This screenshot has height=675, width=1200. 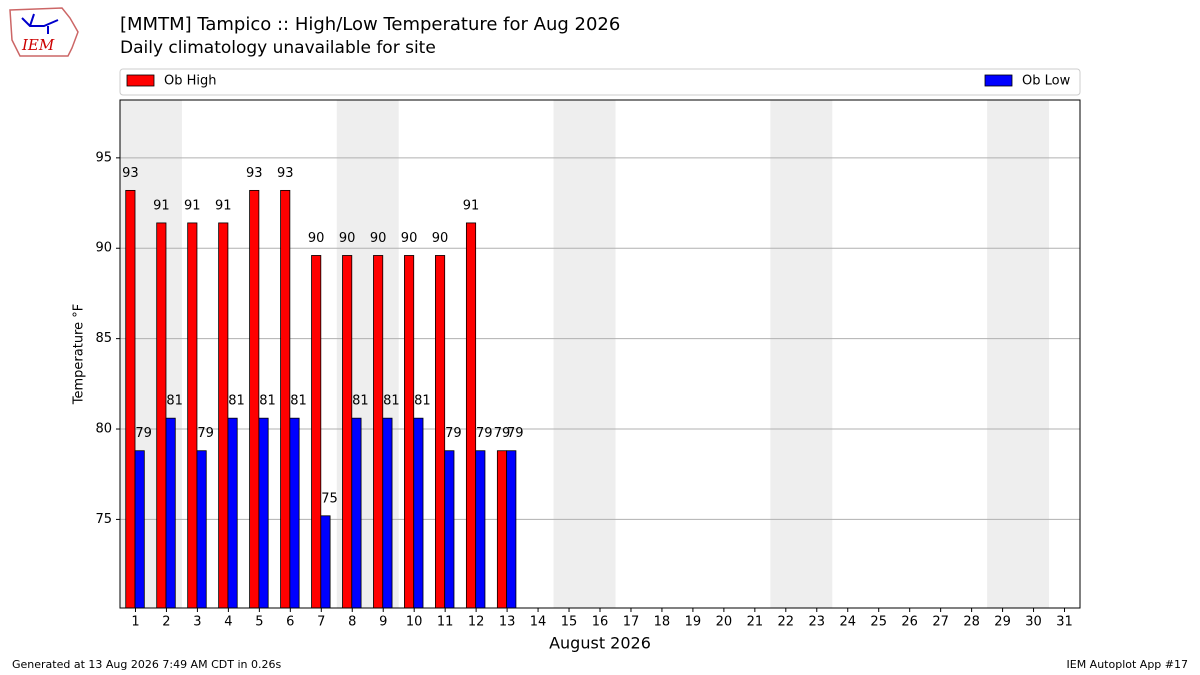 What do you see at coordinates (878, 622) in the screenshot?
I see `x-tick-label: 25` at bounding box center [878, 622].